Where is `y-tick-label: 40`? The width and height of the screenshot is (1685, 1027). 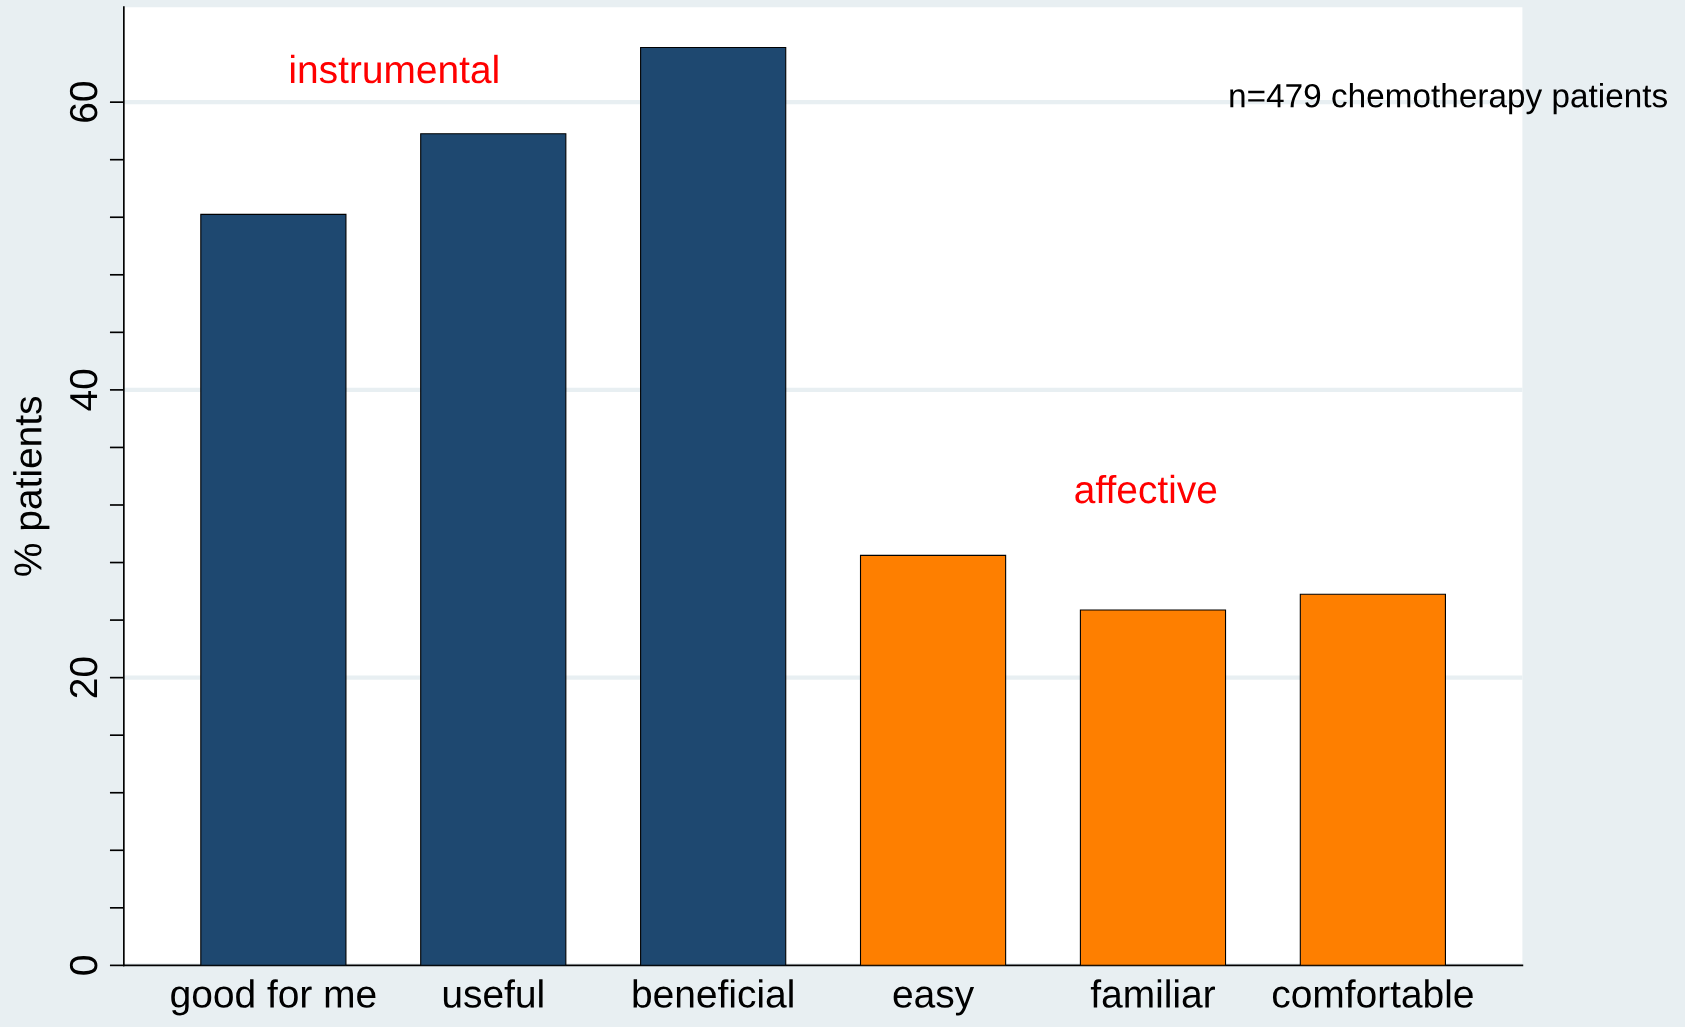 y-tick-label: 40 is located at coordinates (83, 390).